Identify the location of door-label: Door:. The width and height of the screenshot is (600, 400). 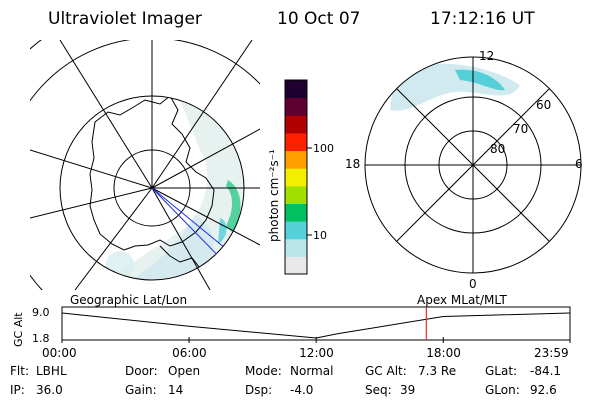
(141, 371).